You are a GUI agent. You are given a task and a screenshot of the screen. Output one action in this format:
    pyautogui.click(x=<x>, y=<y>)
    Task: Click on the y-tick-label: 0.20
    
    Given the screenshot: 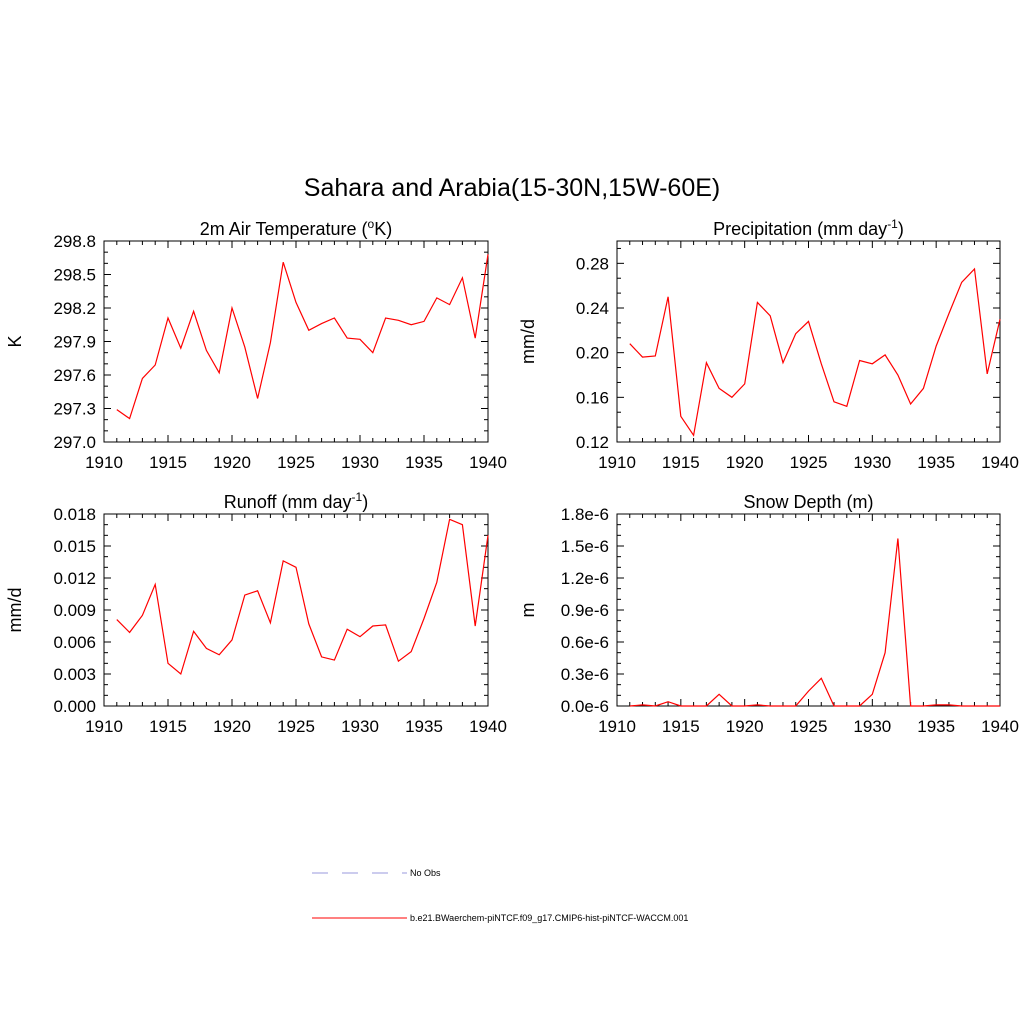 What is the action you would take?
    pyautogui.click(x=592, y=353)
    